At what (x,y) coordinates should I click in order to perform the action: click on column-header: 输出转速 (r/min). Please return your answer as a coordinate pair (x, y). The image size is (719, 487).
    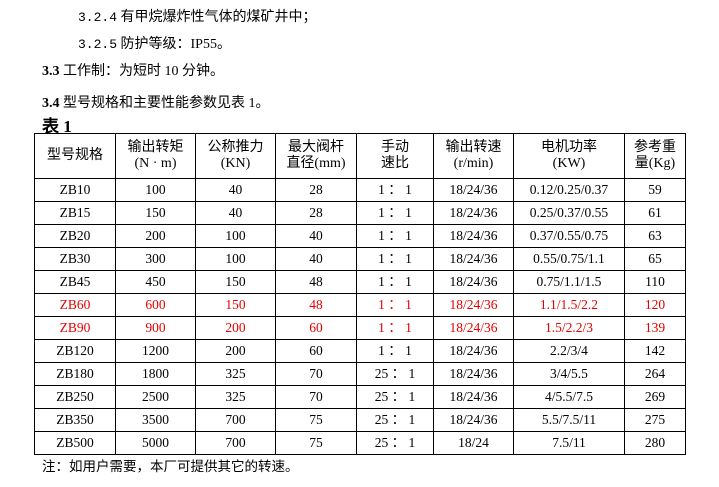
    Looking at the image, I should click on (473, 156).